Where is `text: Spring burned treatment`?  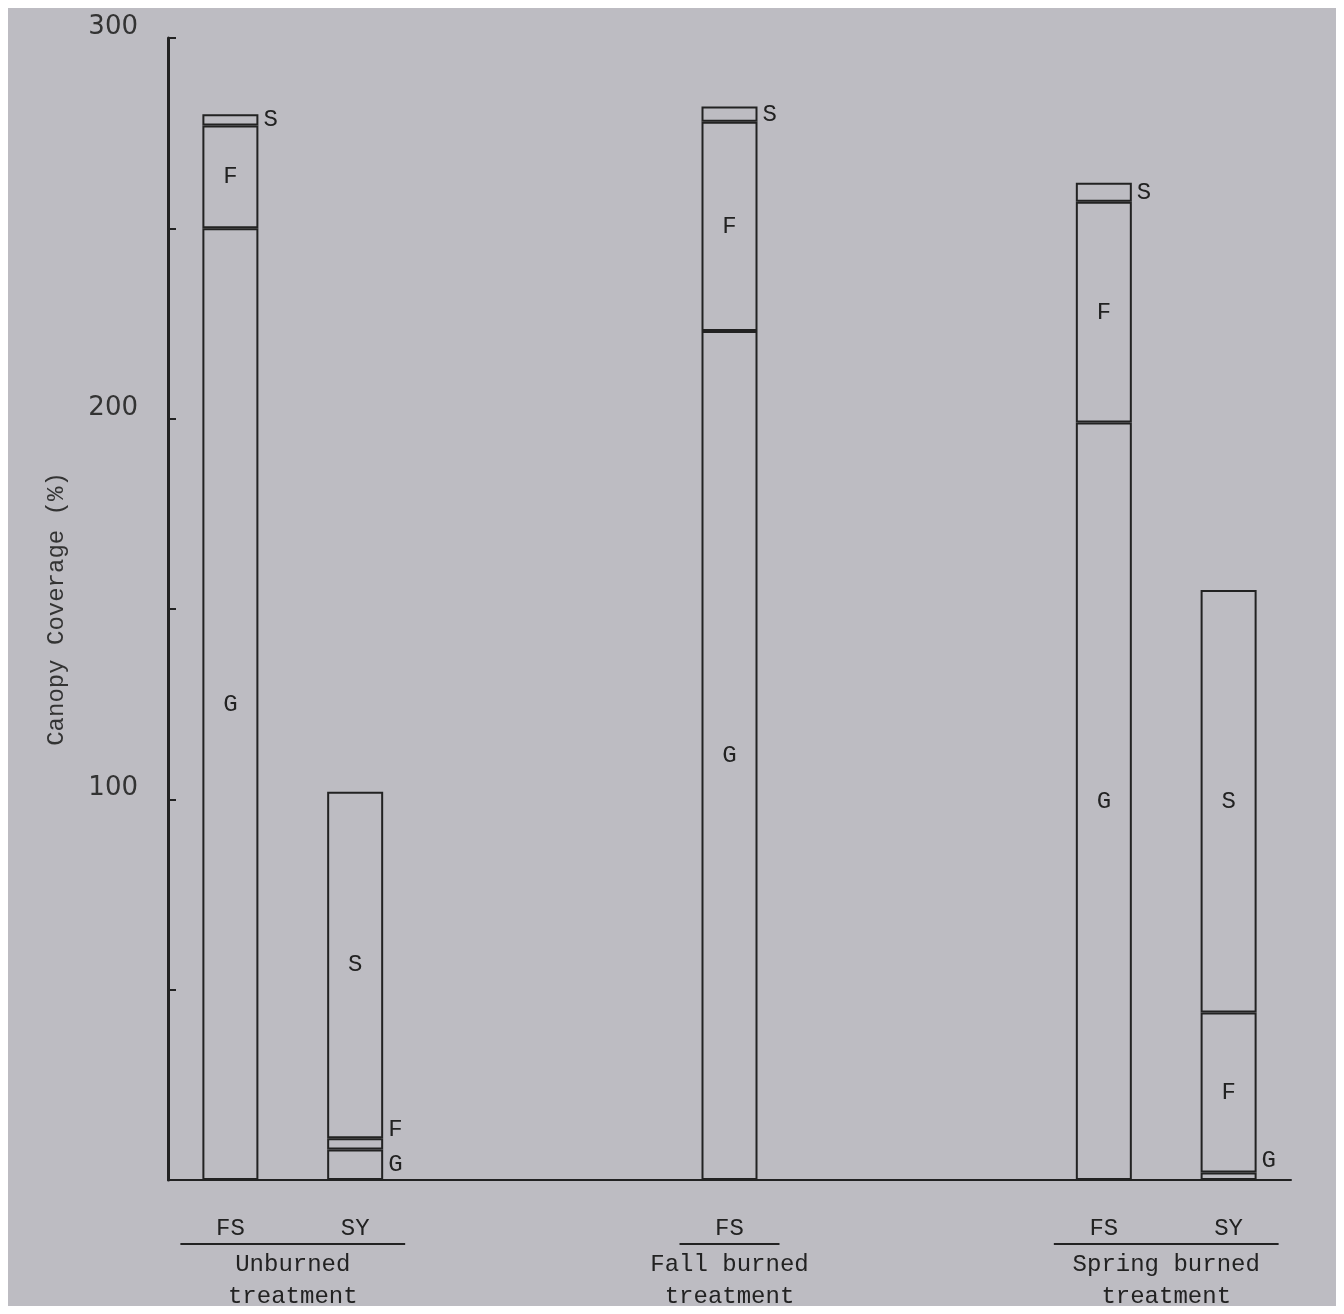
text: Spring burned treatment is located at coordinates (1166, 1280).